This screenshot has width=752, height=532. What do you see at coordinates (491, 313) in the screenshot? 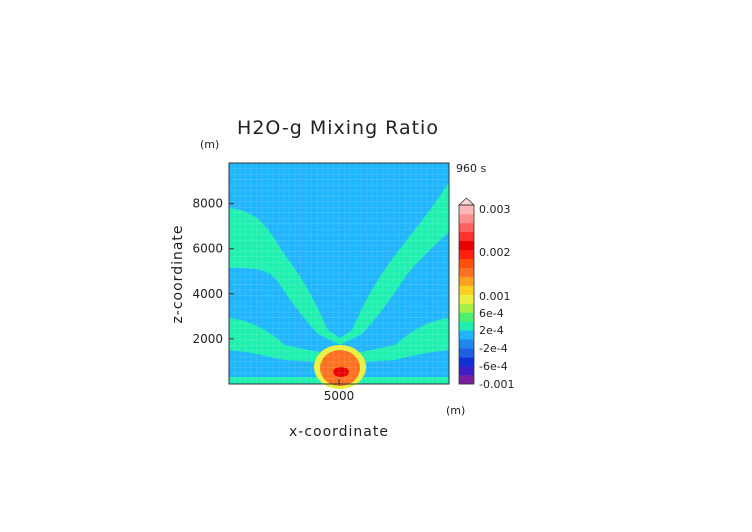
I see `colorbar-label: 6e-4` at bounding box center [491, 313].